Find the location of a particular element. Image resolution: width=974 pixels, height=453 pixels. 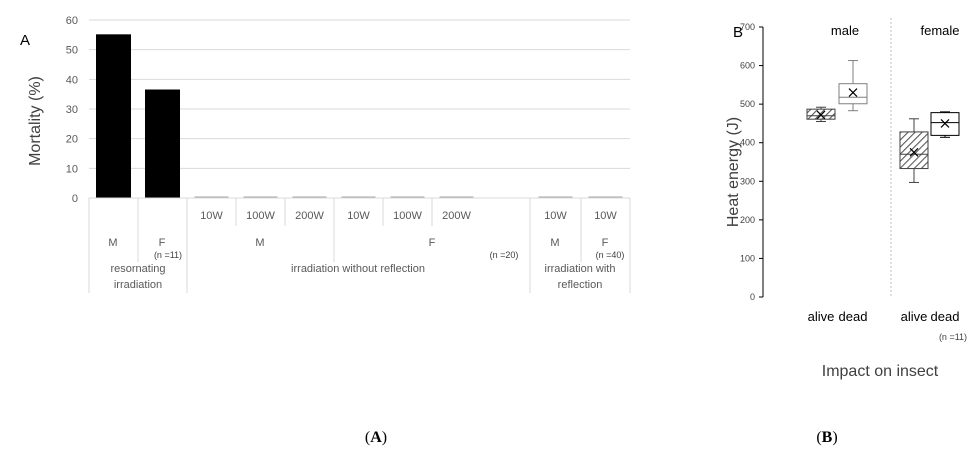

n-label: (n =40) is located at coordinates (610, 255).